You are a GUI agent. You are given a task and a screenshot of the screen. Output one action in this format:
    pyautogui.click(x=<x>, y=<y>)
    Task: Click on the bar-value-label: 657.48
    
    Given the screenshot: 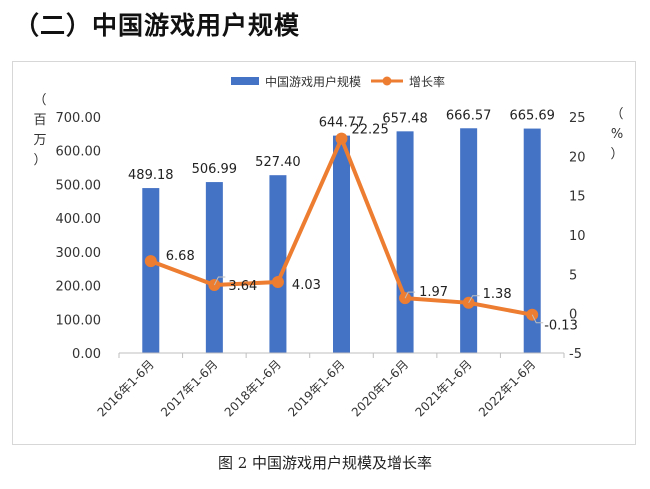 What is the action you would take?
    pyautogui.click(x=405, y=118)
    